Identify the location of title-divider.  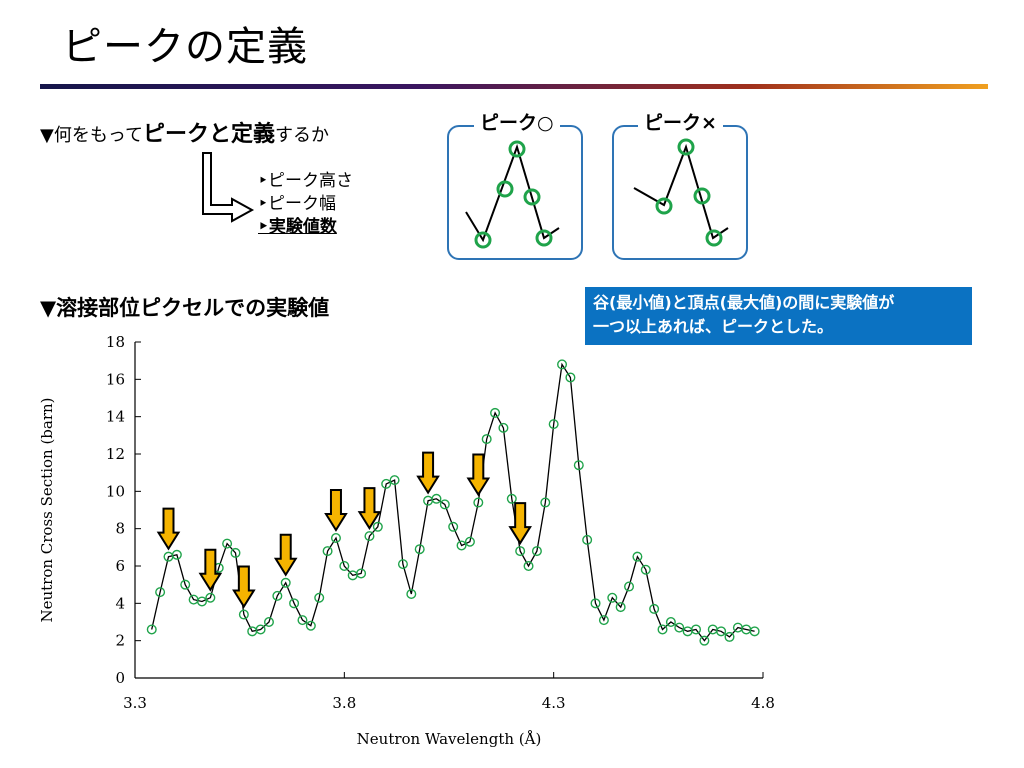
(514, 86).